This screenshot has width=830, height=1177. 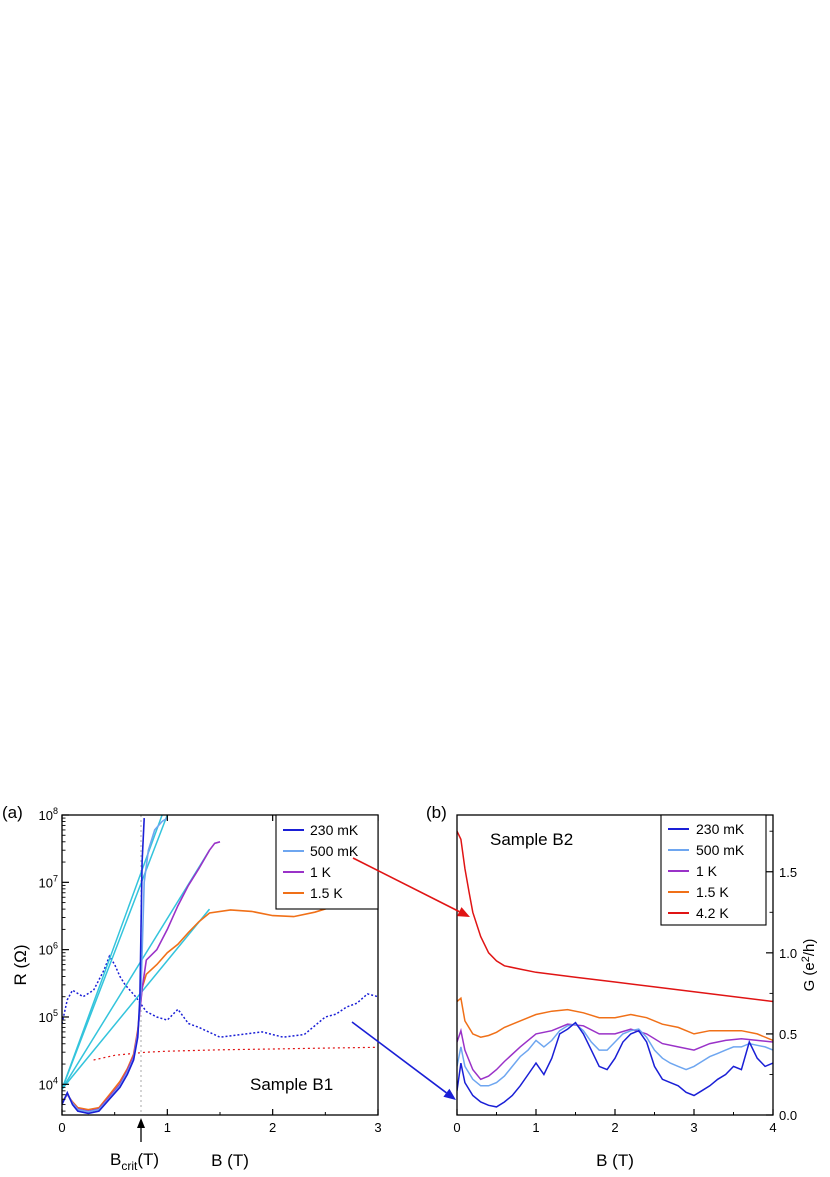 What do you see at coordinates (788, 1034) in the screenshot?
I see `y-tick-label: 0.5` at bounding box center [788, 1034].